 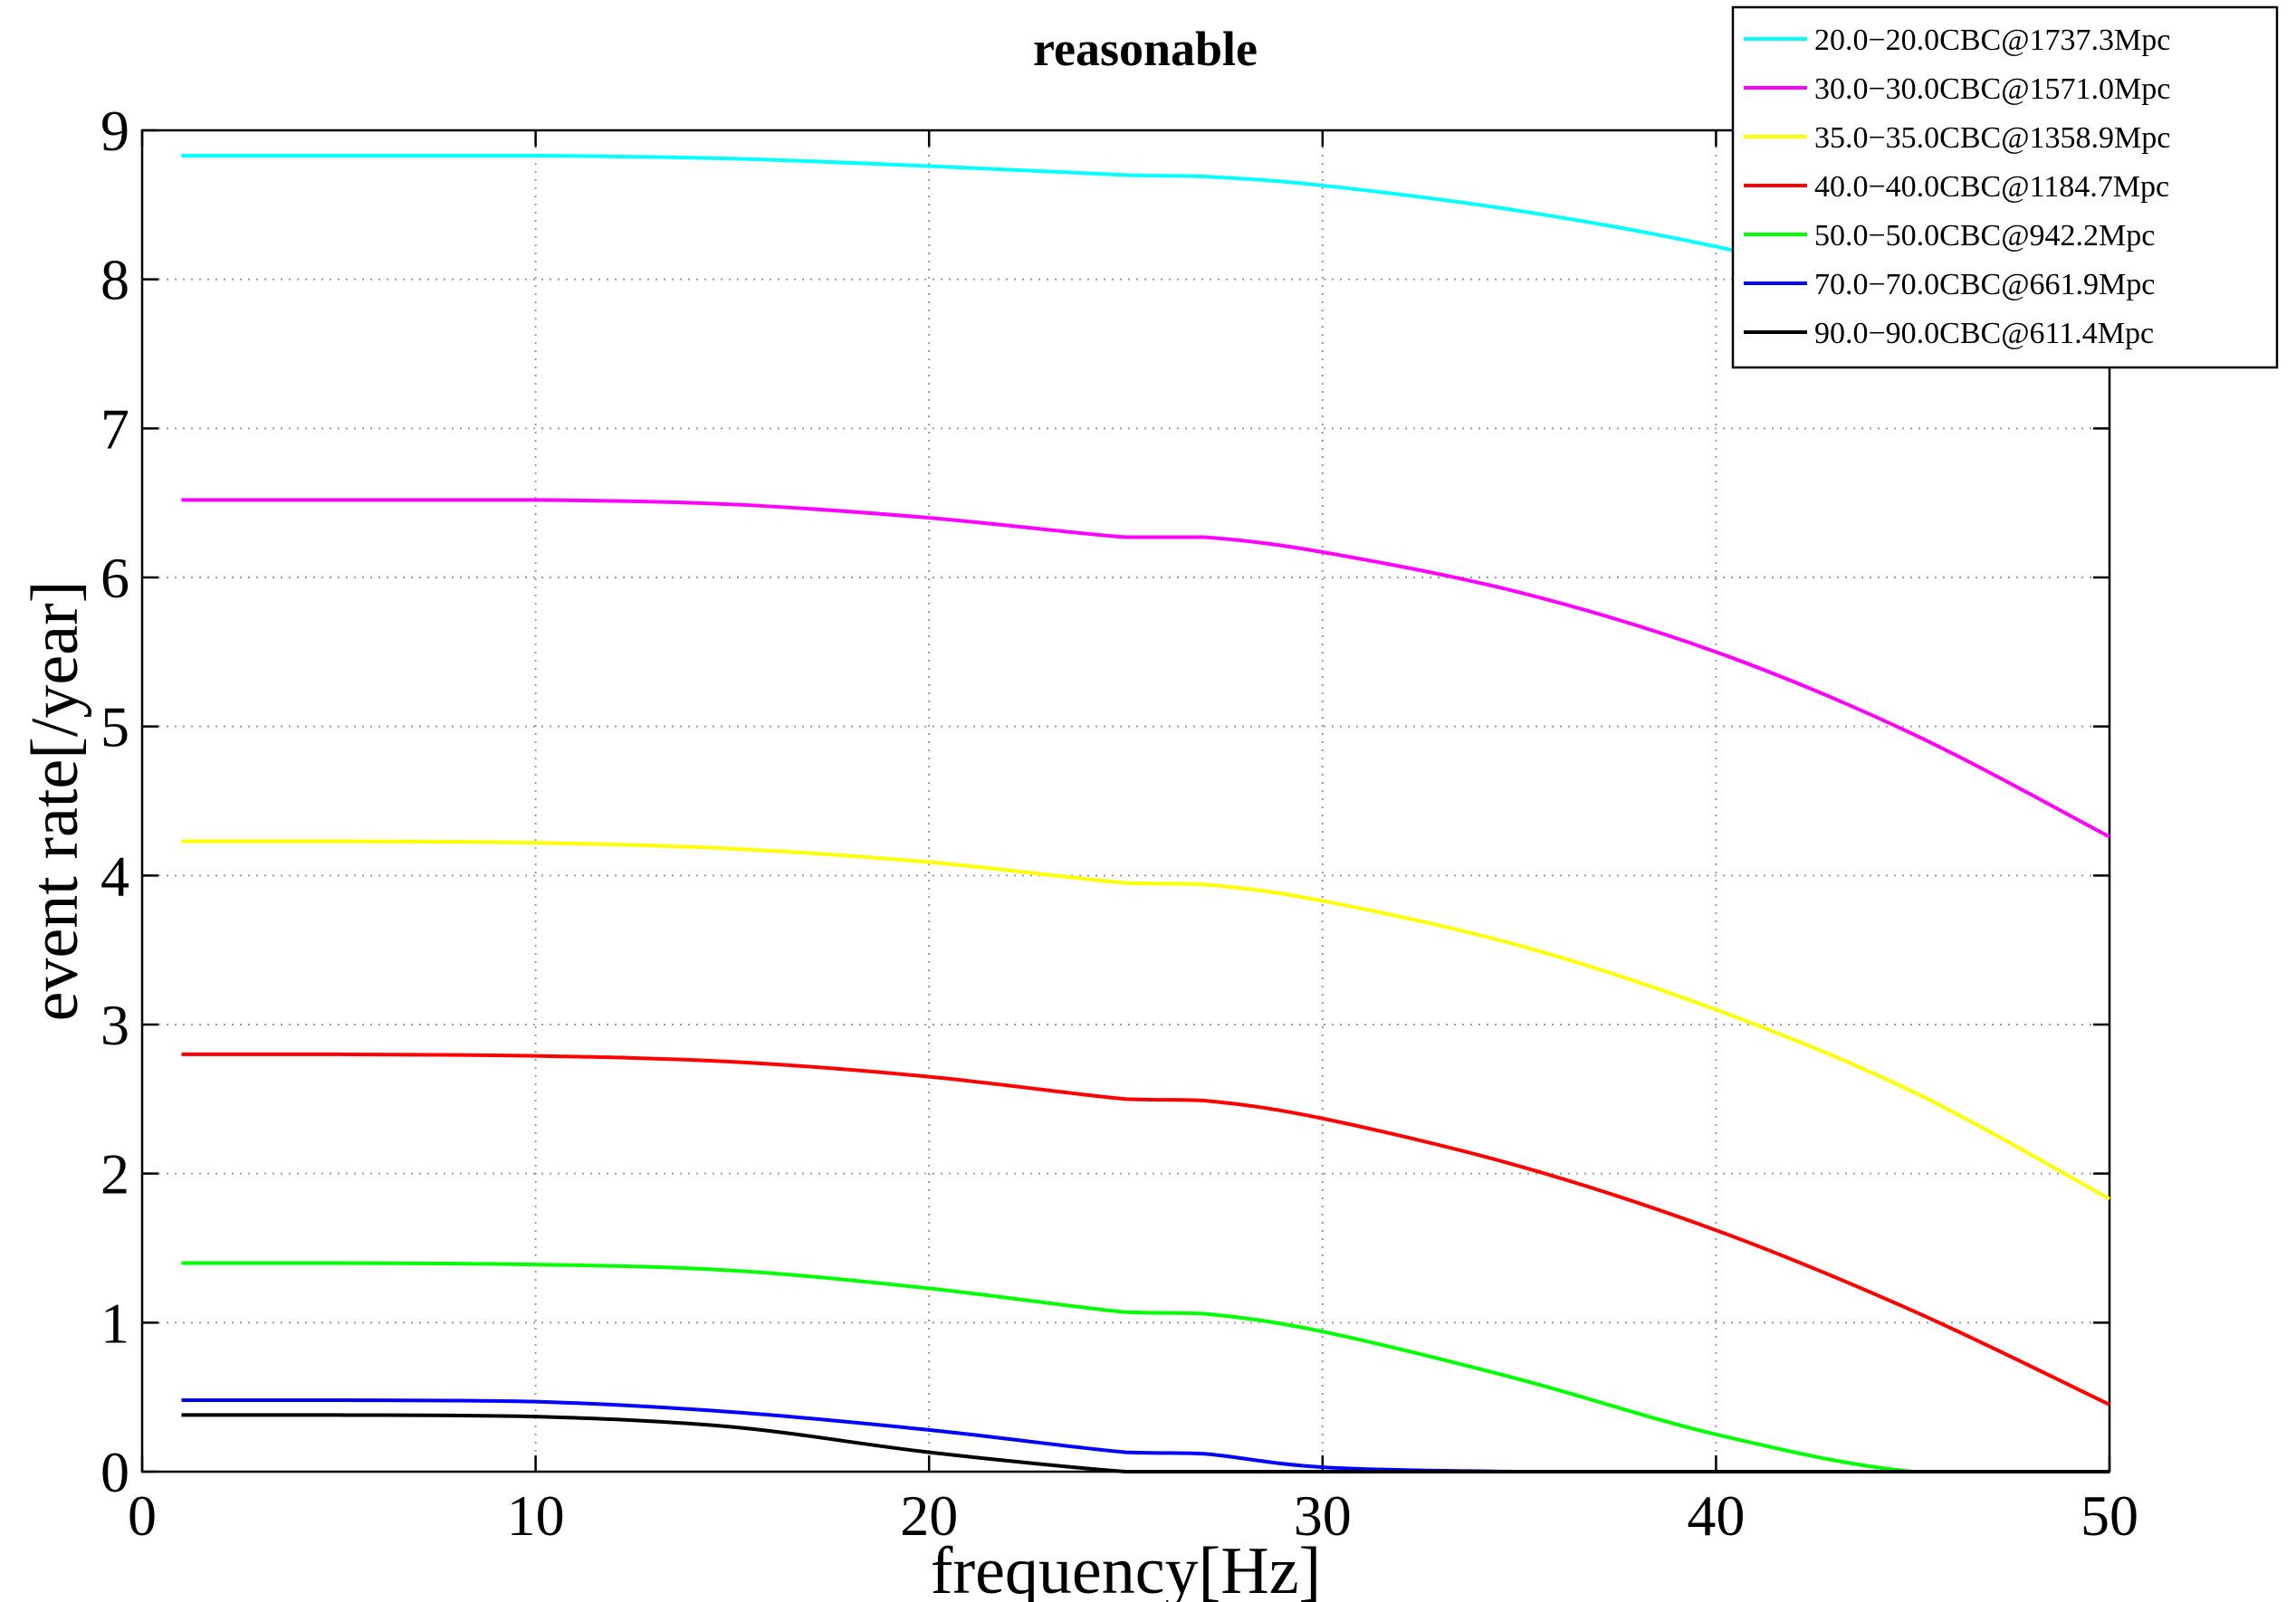 I want to click on y-tick-label: 4, so click(x=115, y=876).